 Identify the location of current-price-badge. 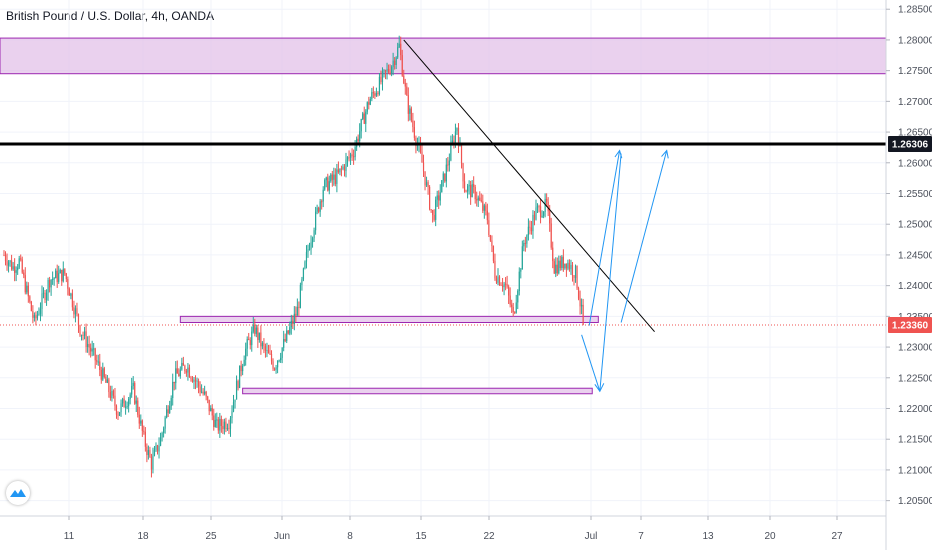
(910, 324).